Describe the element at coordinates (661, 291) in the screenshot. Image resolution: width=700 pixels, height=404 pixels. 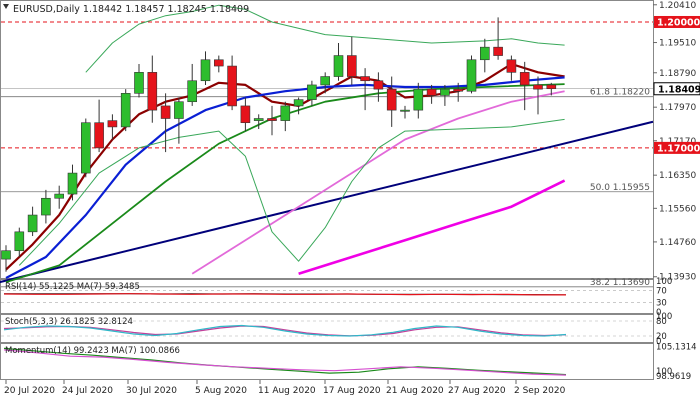
I see `rsi-tick-label: 70` at that location.